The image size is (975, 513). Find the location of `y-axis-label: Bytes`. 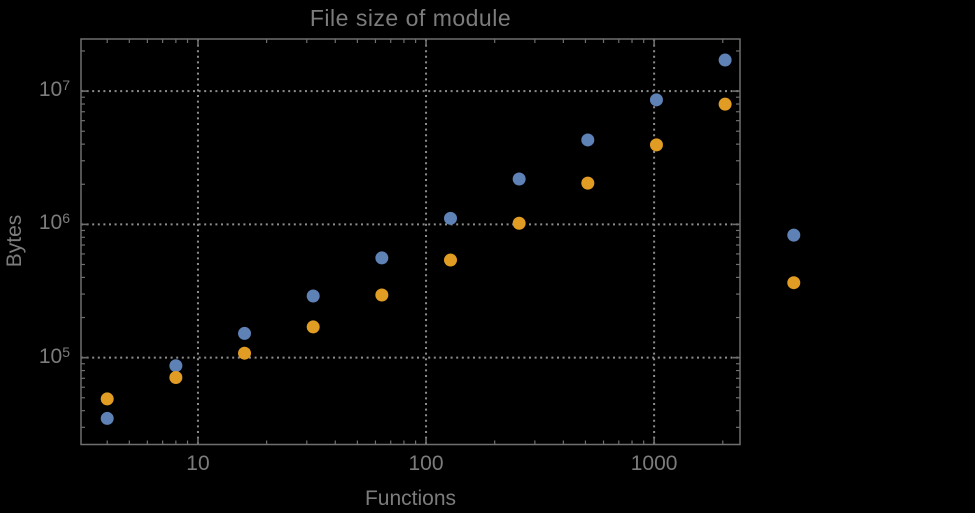

y-axis-label: Bytes is located at coordinates (14, 241).